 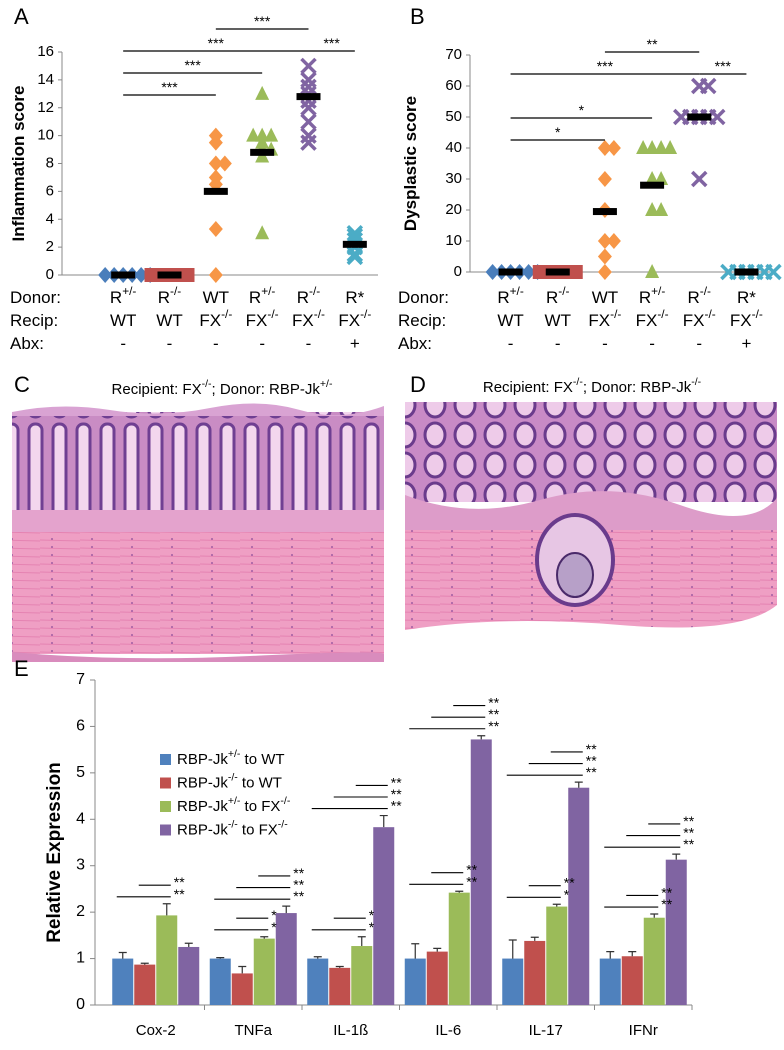 I want to click on legend-label: RBP-Jk+/- to WT, so click(x=231, y=758).